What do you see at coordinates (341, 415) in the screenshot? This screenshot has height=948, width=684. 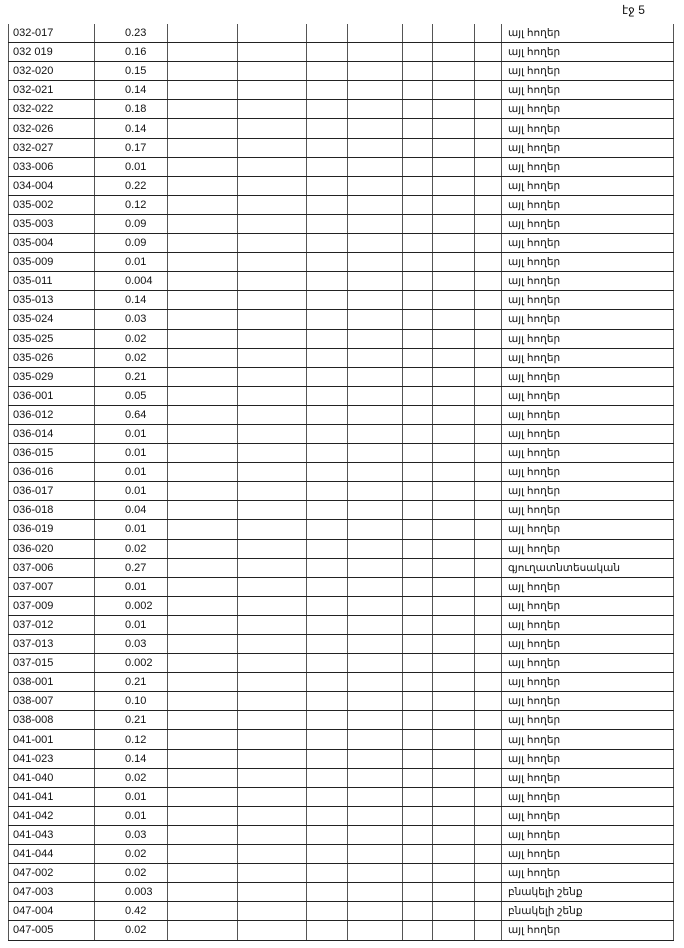 I see `table-row: 036-012 0.64 այլ հողեր` at bounding box center [341, 415].